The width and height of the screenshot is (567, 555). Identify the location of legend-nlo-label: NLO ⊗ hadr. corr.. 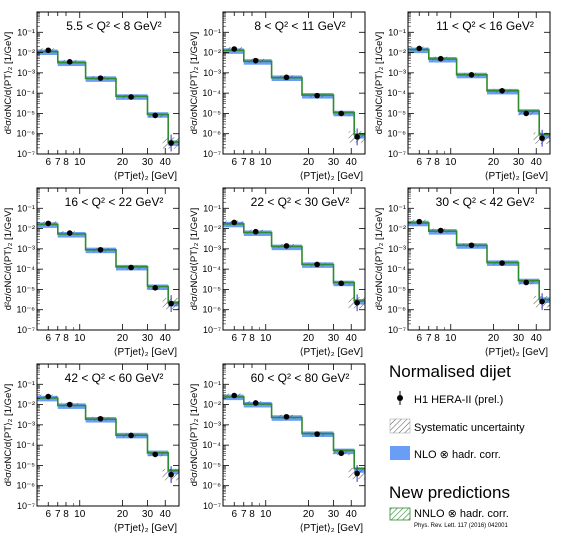
(457, 455).